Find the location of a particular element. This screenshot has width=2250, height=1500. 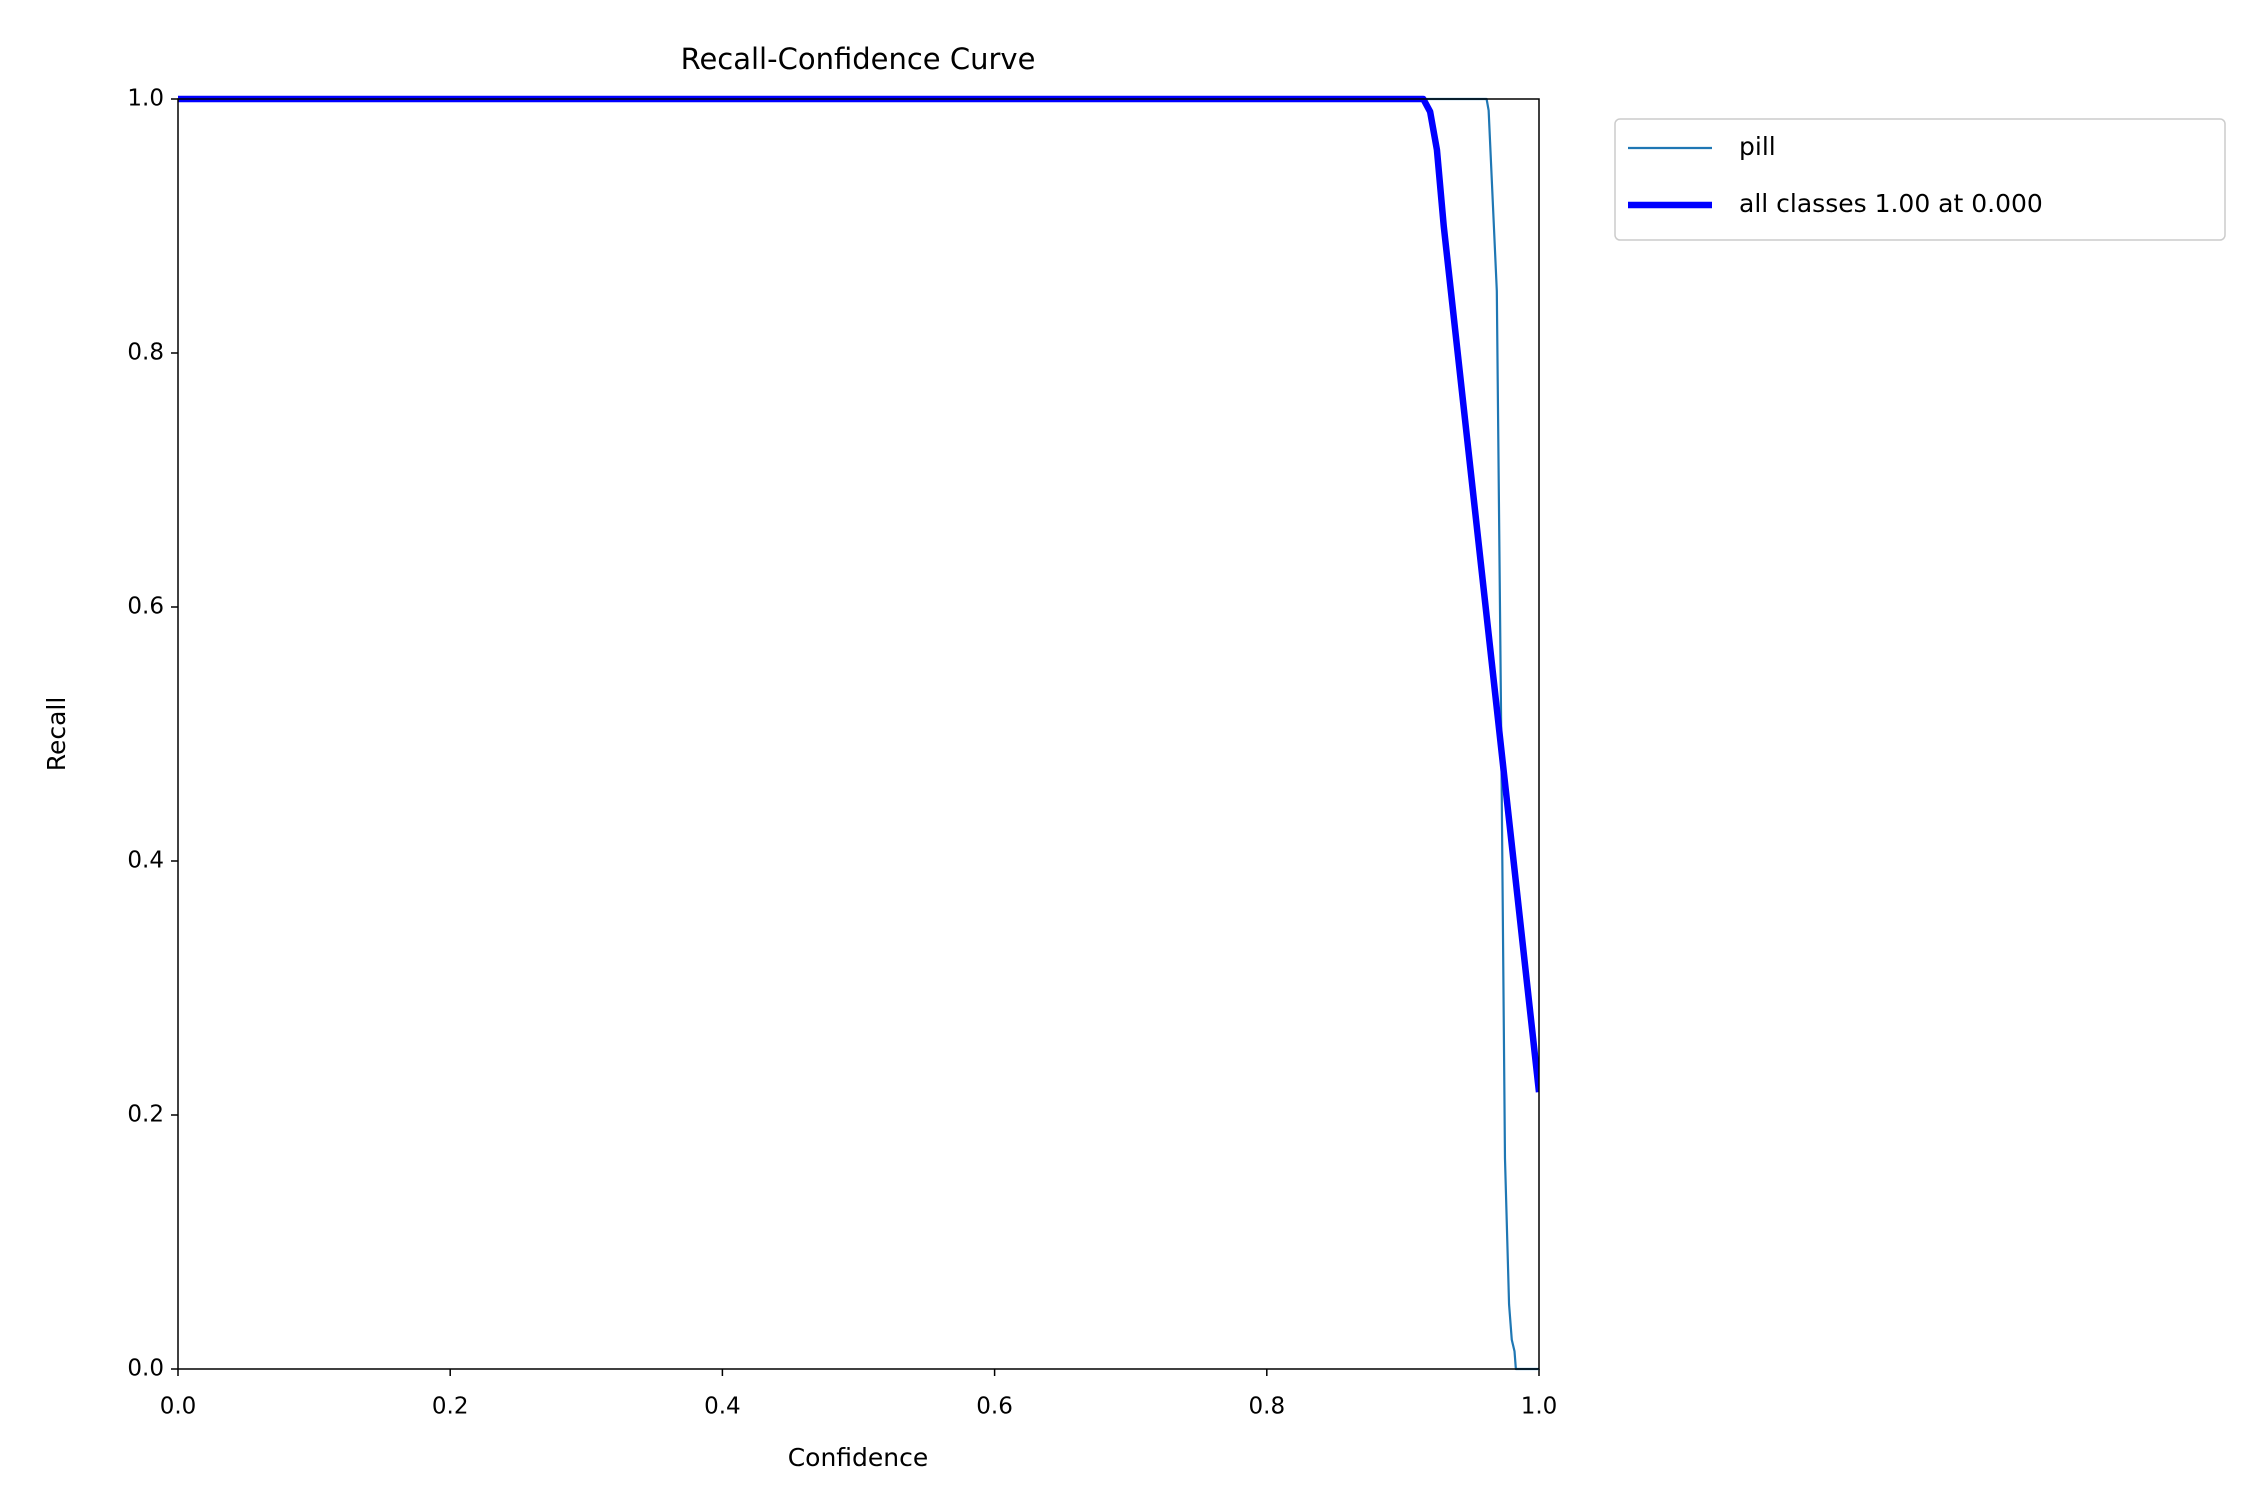

x-axis-label: Confidence is located at coordinates (858, 1457).